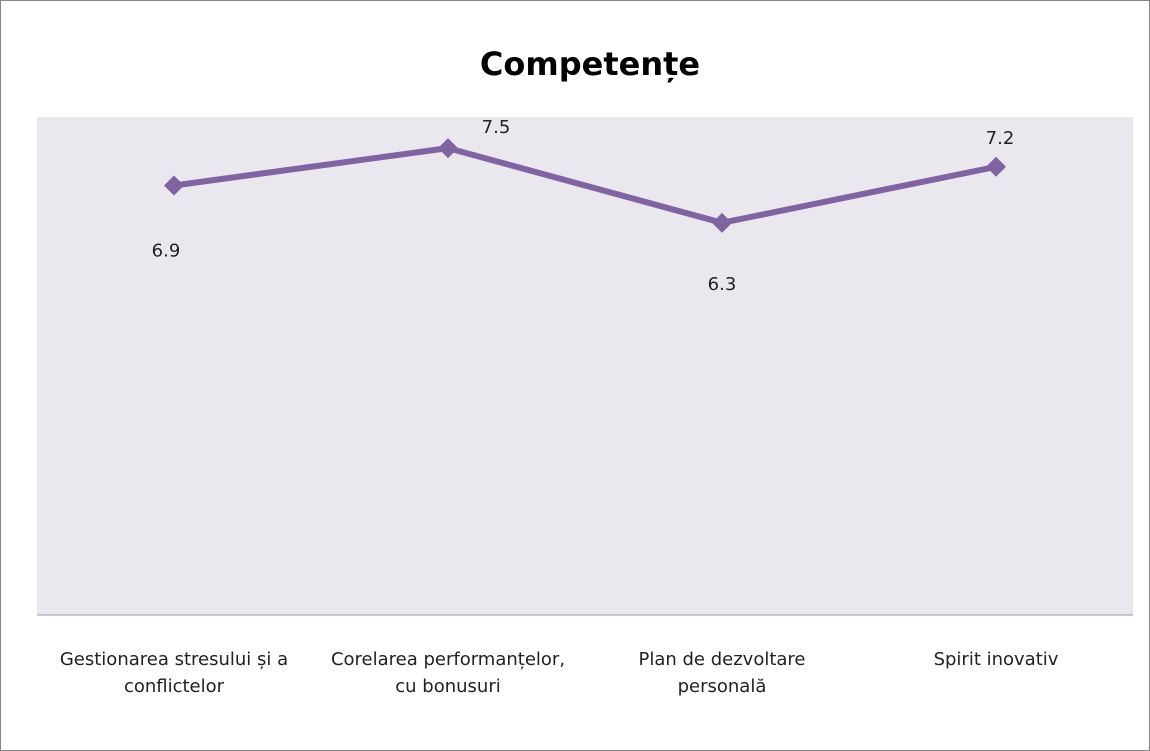  What do you see at coordinates (722, 284) in the screenshot?
I see `data-label: 6.3` at bounding box center [722, 284].